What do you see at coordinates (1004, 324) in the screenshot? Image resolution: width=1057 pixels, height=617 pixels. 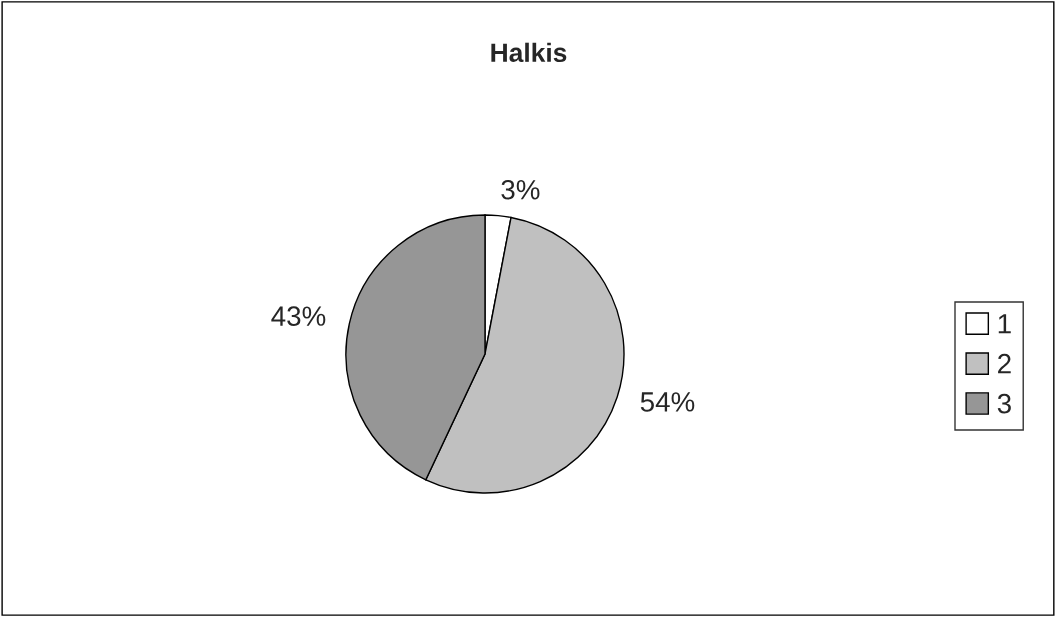 I see `legend-label: 1` at bounding box center [1004, 324].